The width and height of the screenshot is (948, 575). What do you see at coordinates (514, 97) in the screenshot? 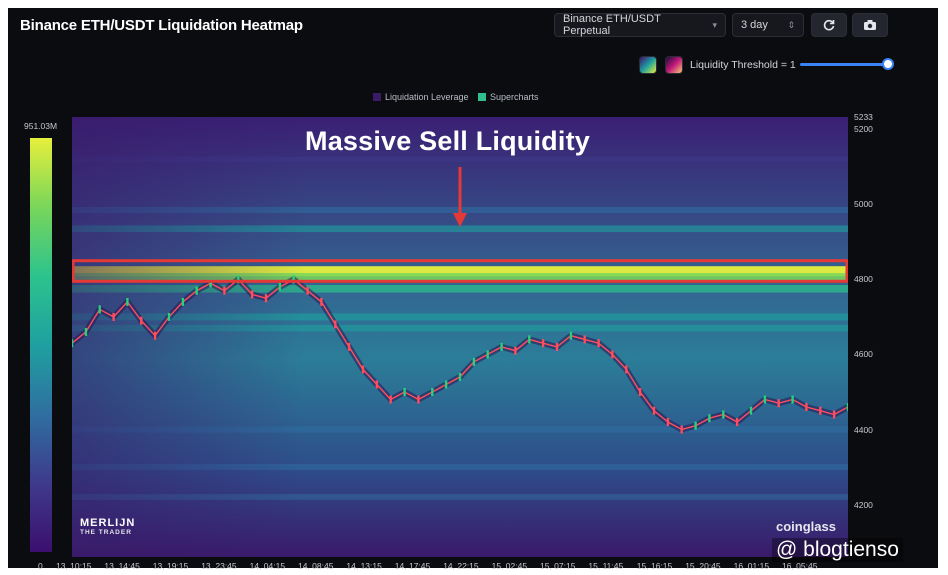
I see `legend-label: Supercharts` at bounding box center [514, 97].